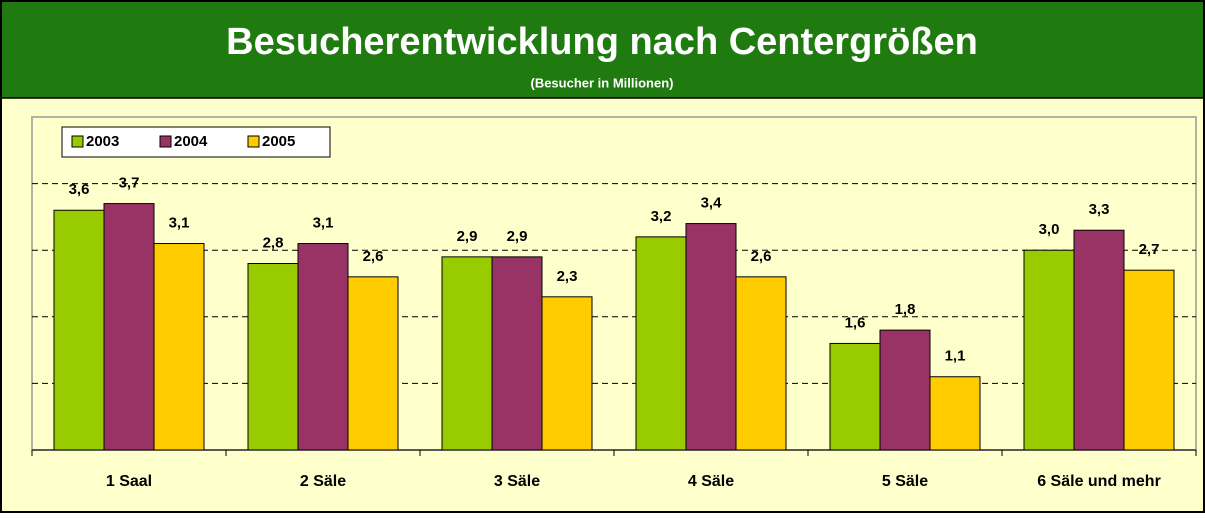 This screenshot has height=518, width=1205. What do you see at coordinates (191, 141) in the screenshot?
I see `legend-label: 2004` at bounding box center [191, 141].